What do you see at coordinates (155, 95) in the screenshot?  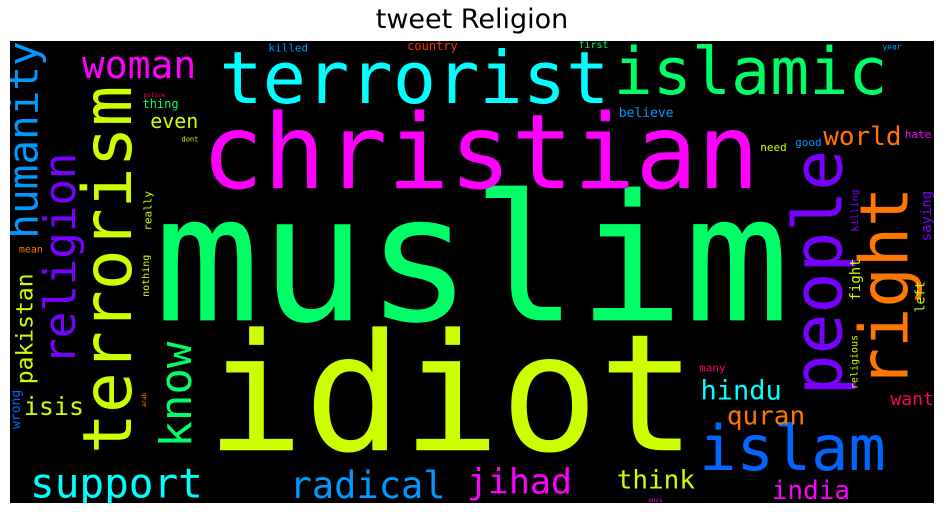 I see `word-police: police` at bounding box center [155, 95].